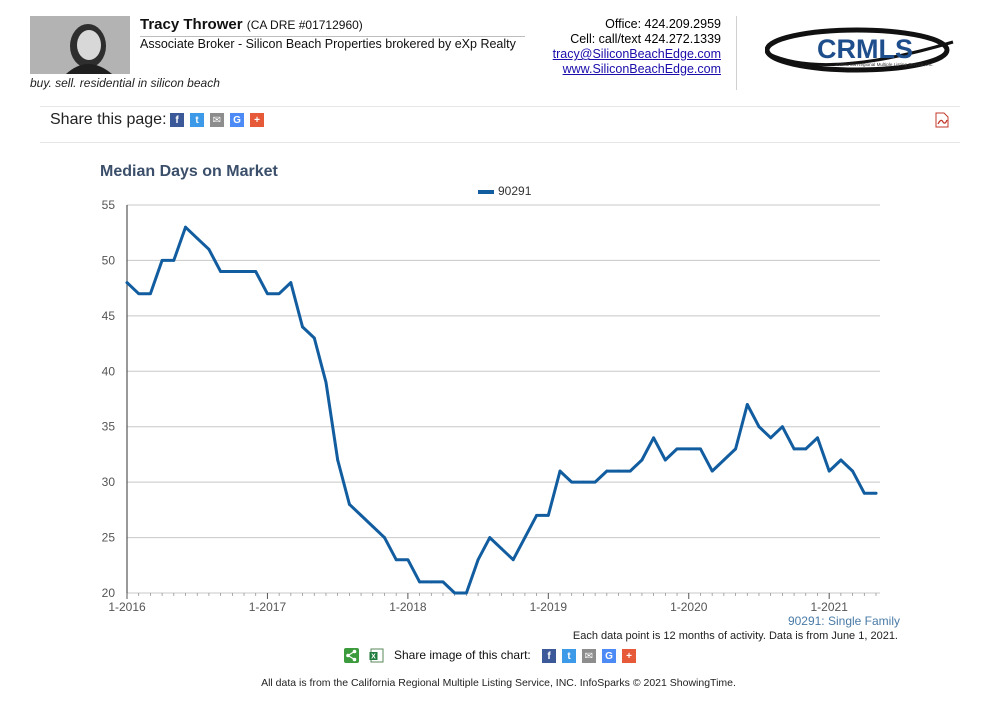 Image resolution: width=997 pixels, height=706 pixels. I want to click on share-icon, so click(351, 655).